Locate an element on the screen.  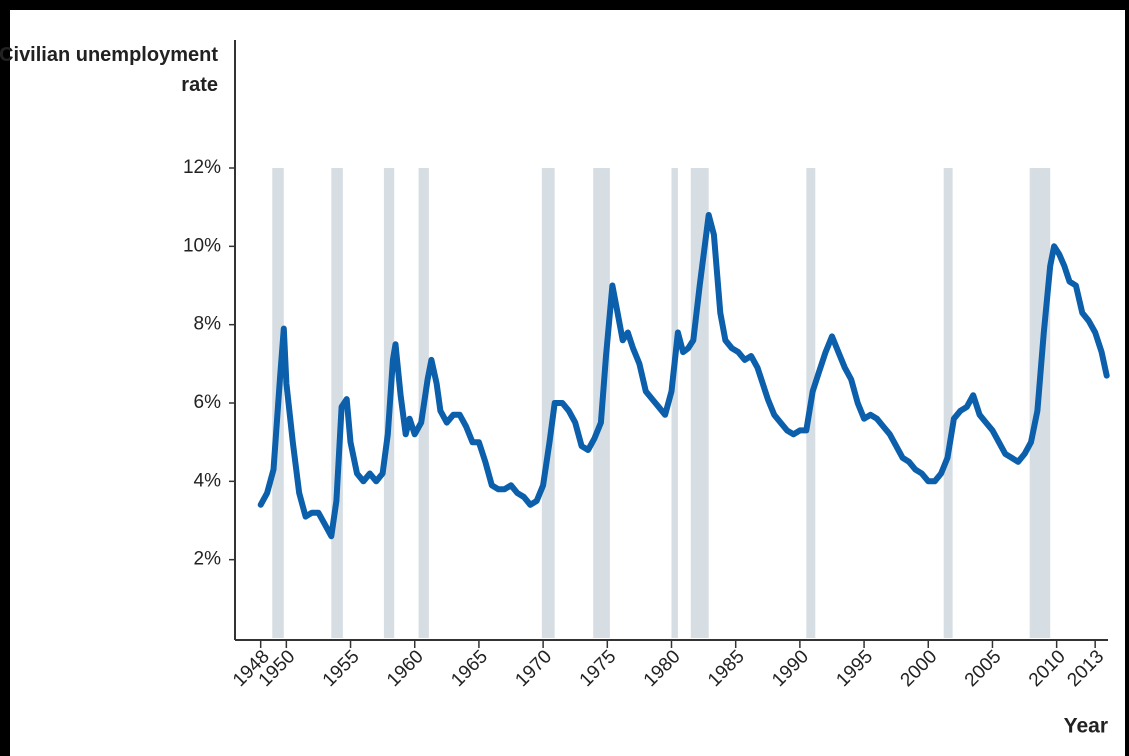
x-tick-label: 2005 is located at coordinates (983, 668).